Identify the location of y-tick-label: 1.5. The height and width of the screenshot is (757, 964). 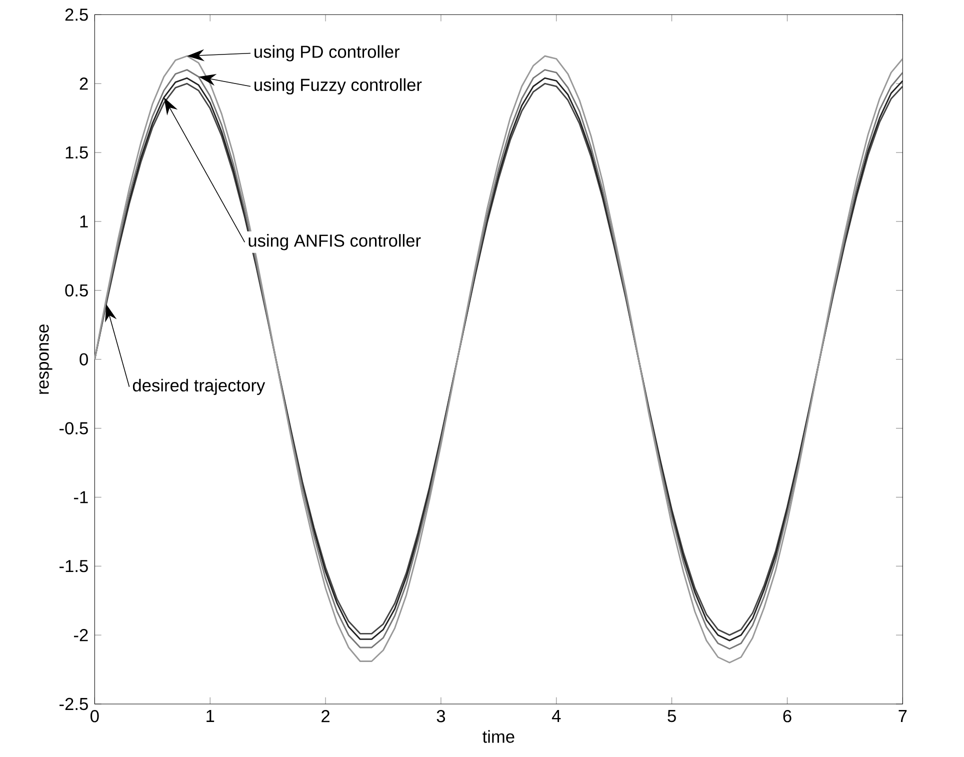
(77, 152).